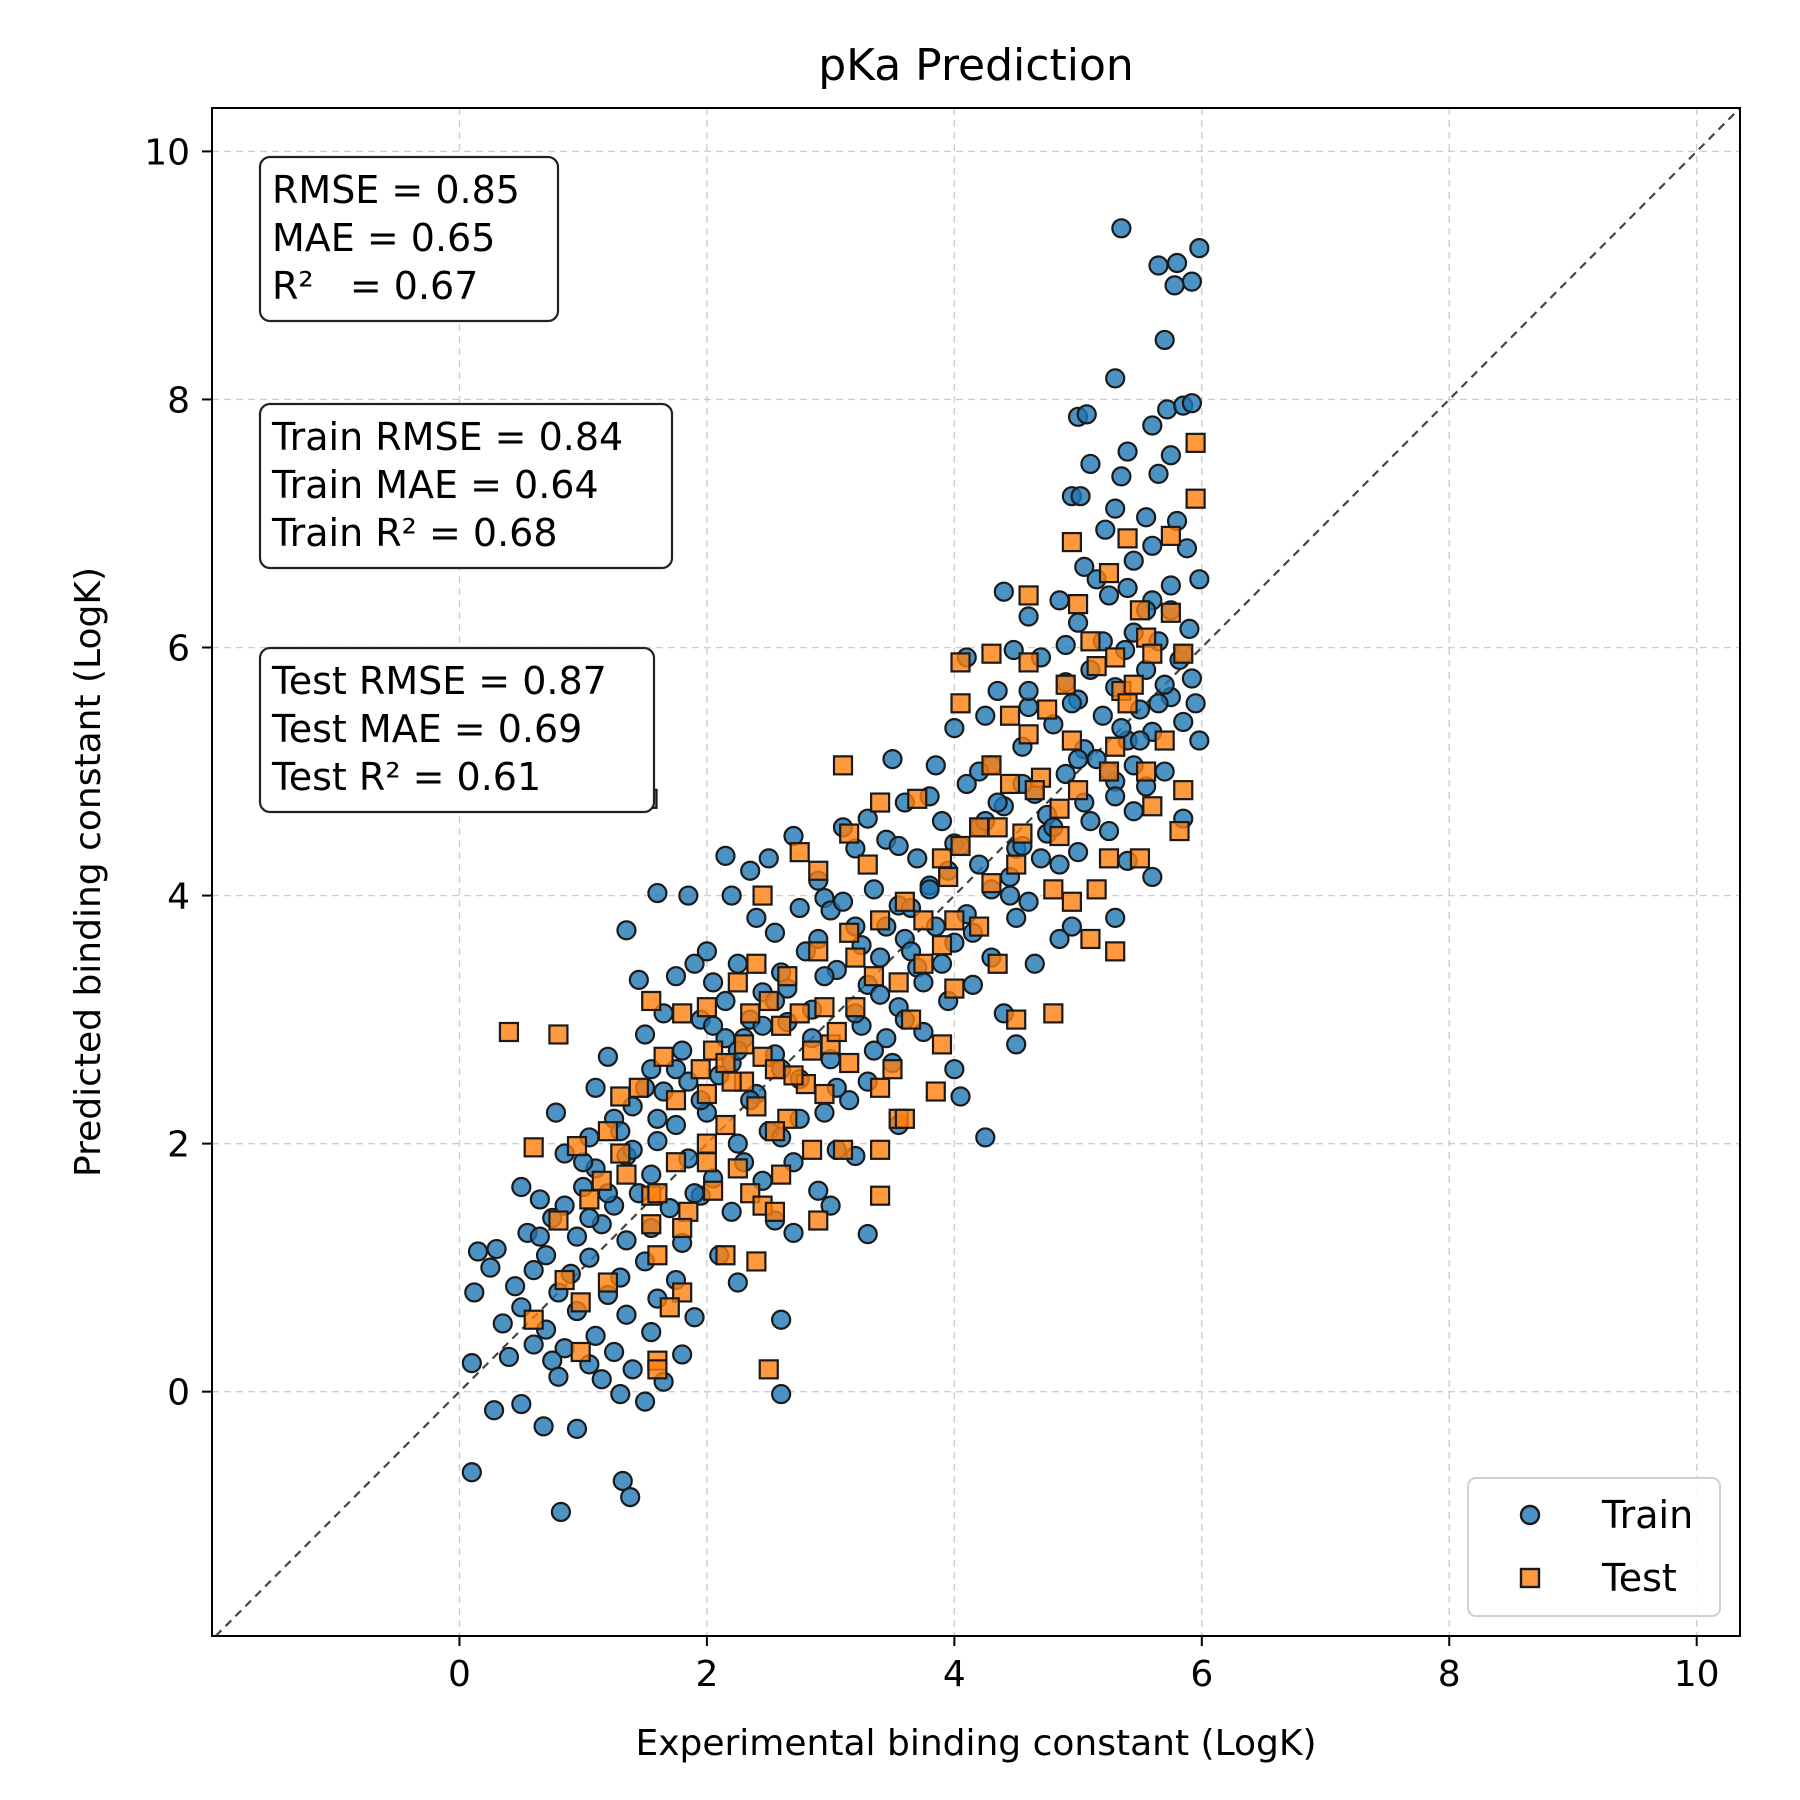 The image size is (1800, 1800). Describe the element at coordinates (1647, 1515) in the screenshot. I see `legend-train-label: Train` at that location.